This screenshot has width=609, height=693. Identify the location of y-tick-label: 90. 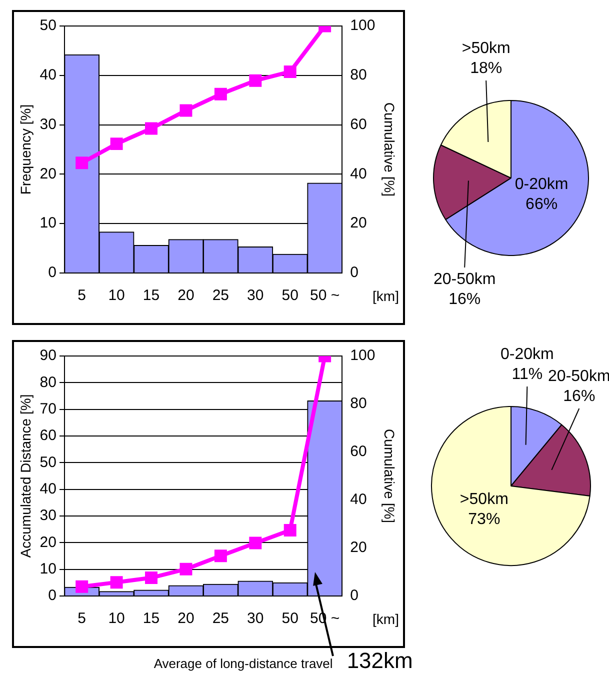
(48, 355).